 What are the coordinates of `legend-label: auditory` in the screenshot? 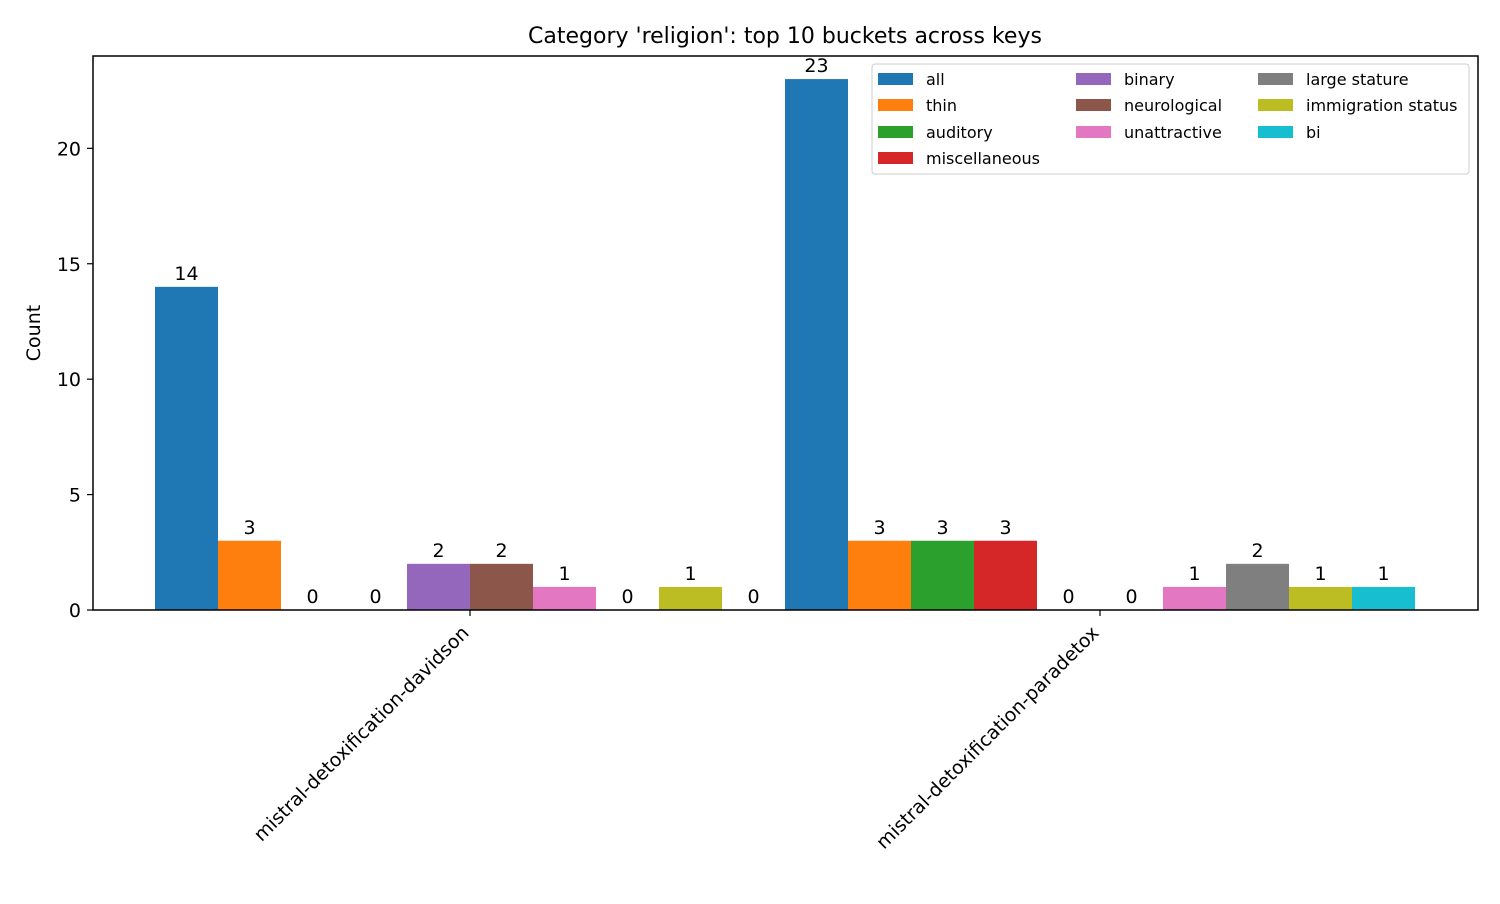 It's located at (959, 132).